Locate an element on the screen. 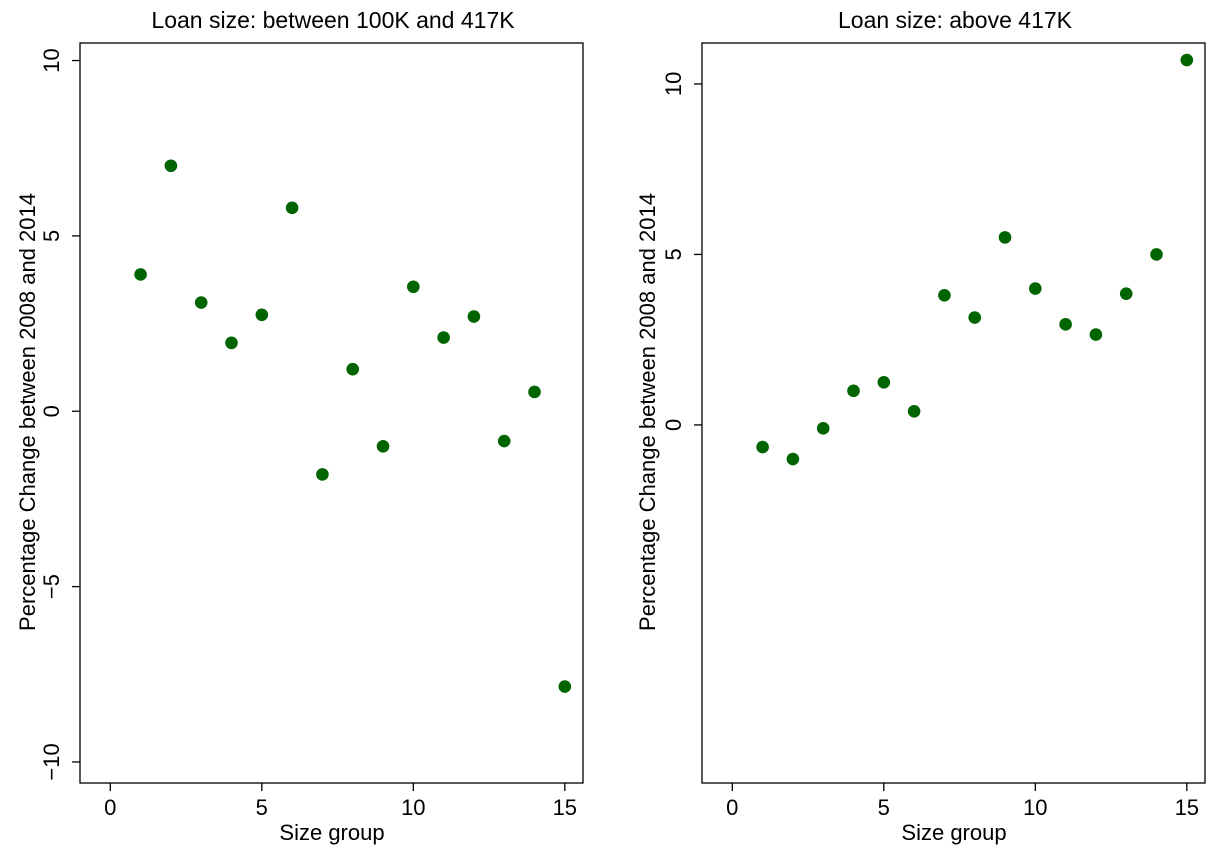 The height and width of the screenshot is (850, 1216). x-tick-label-right-3: 15 is located at coordinates (1187, 807).